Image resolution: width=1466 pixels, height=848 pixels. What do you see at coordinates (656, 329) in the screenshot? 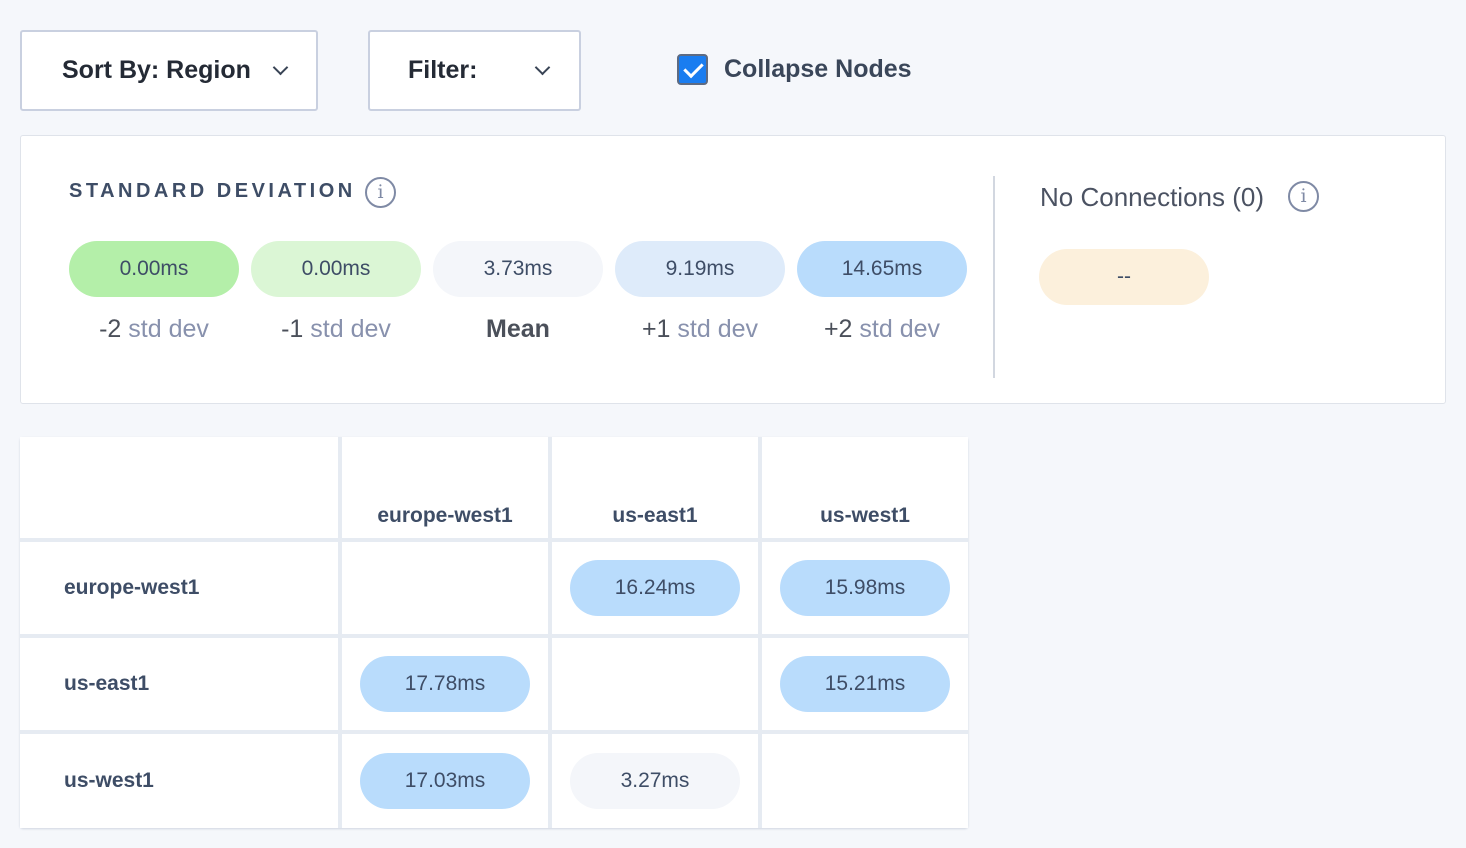
I see `std-label-prefix: +1` at bounding box center [656, 329].